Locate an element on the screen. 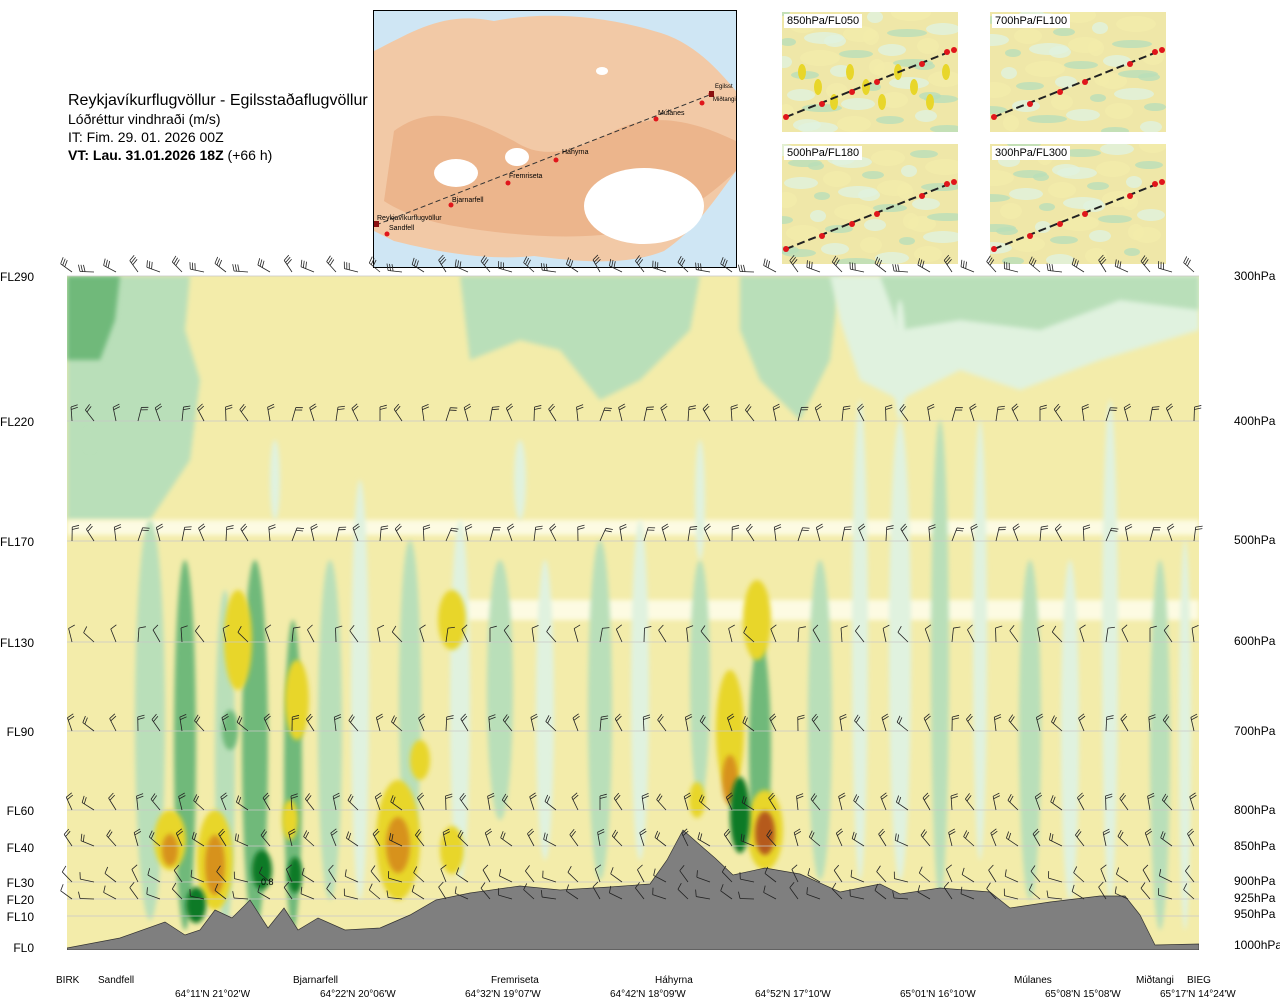  mini-map-route is located at coordinates (1078, 215).